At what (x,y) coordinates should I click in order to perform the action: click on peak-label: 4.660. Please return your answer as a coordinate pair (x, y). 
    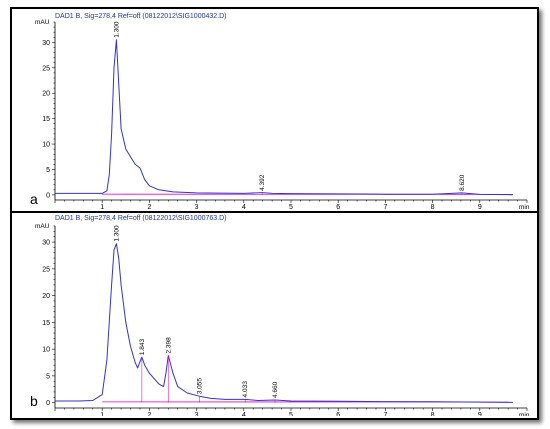
    Looking at the image, I should click on (275, 389).